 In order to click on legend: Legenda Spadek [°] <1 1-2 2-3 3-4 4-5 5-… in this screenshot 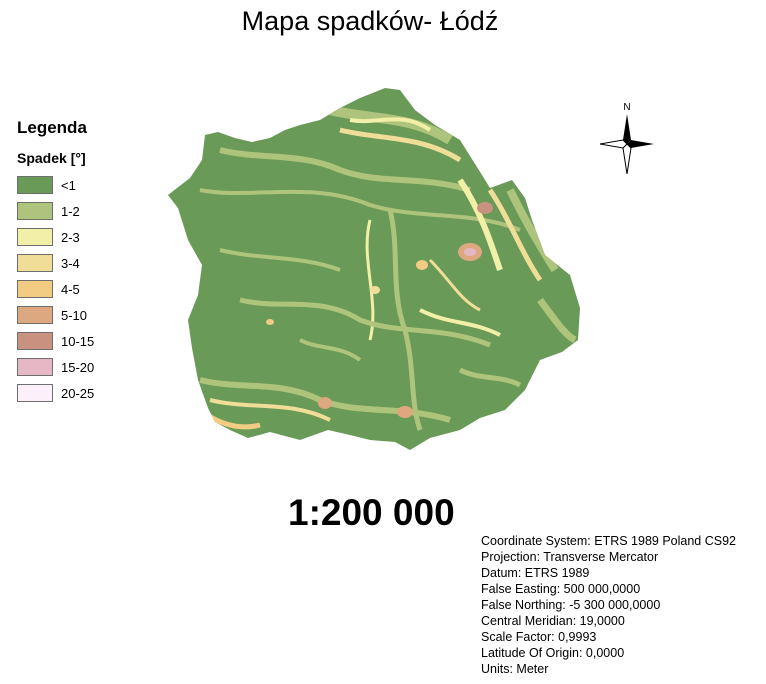, I will do `click(55, 262)`.